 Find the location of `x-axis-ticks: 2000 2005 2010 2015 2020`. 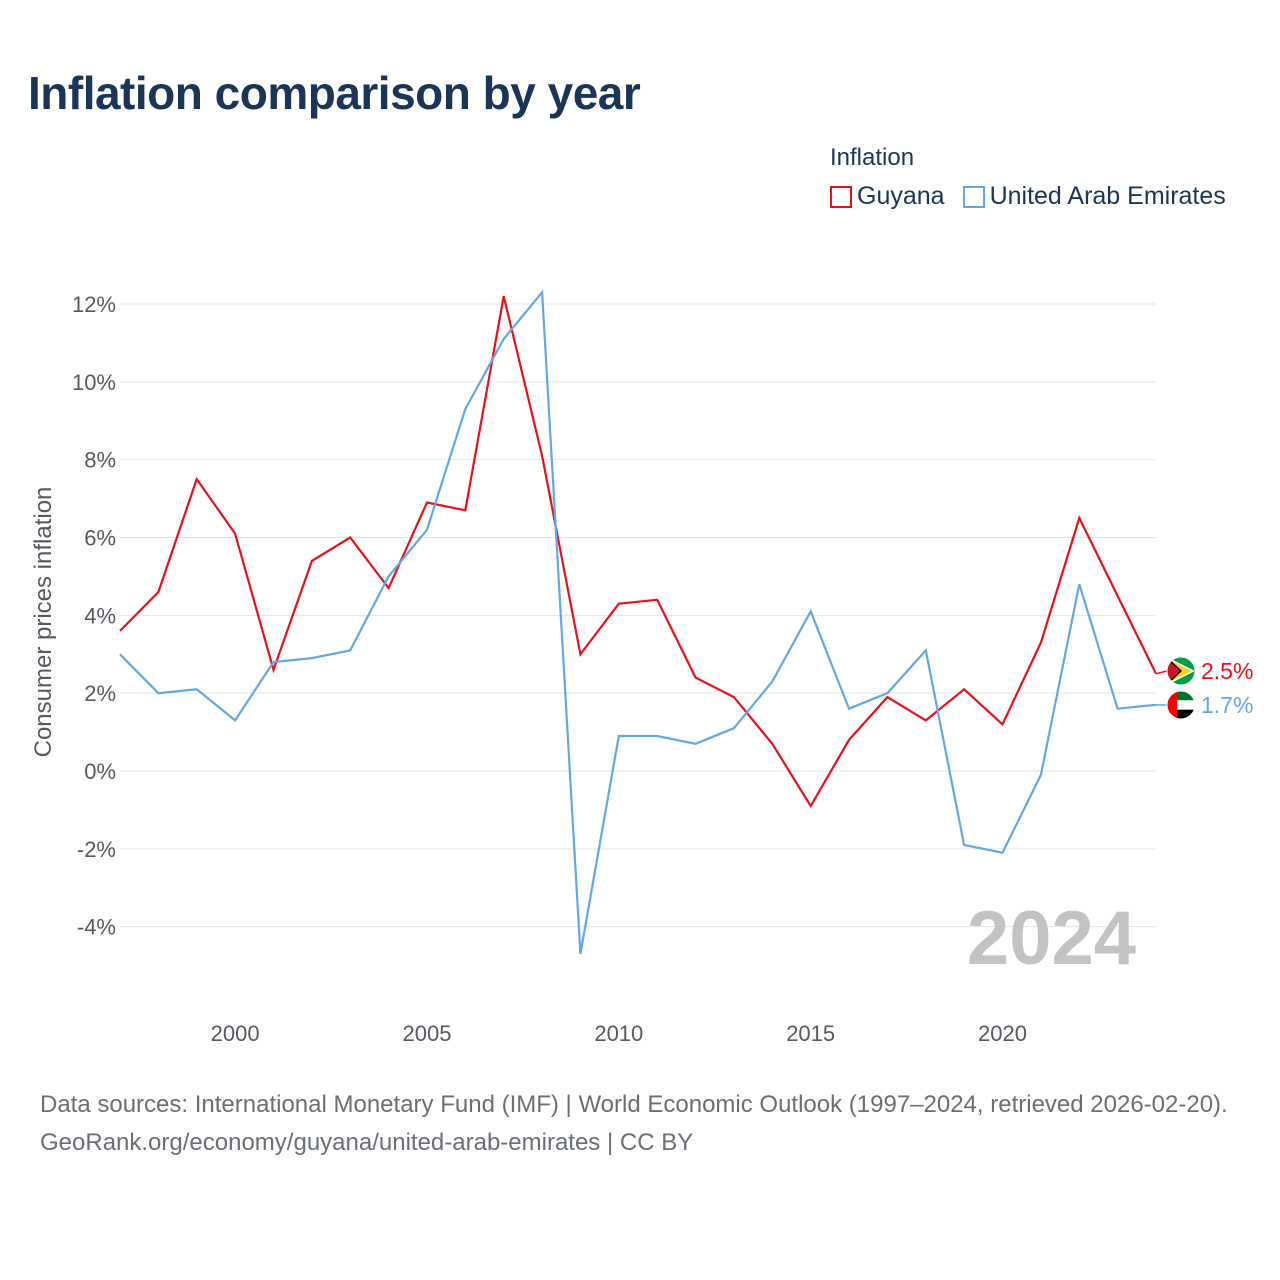

x-axis-ticks: 2000 2005 2010 2015 2020 is located at coordinates (619, 1033).